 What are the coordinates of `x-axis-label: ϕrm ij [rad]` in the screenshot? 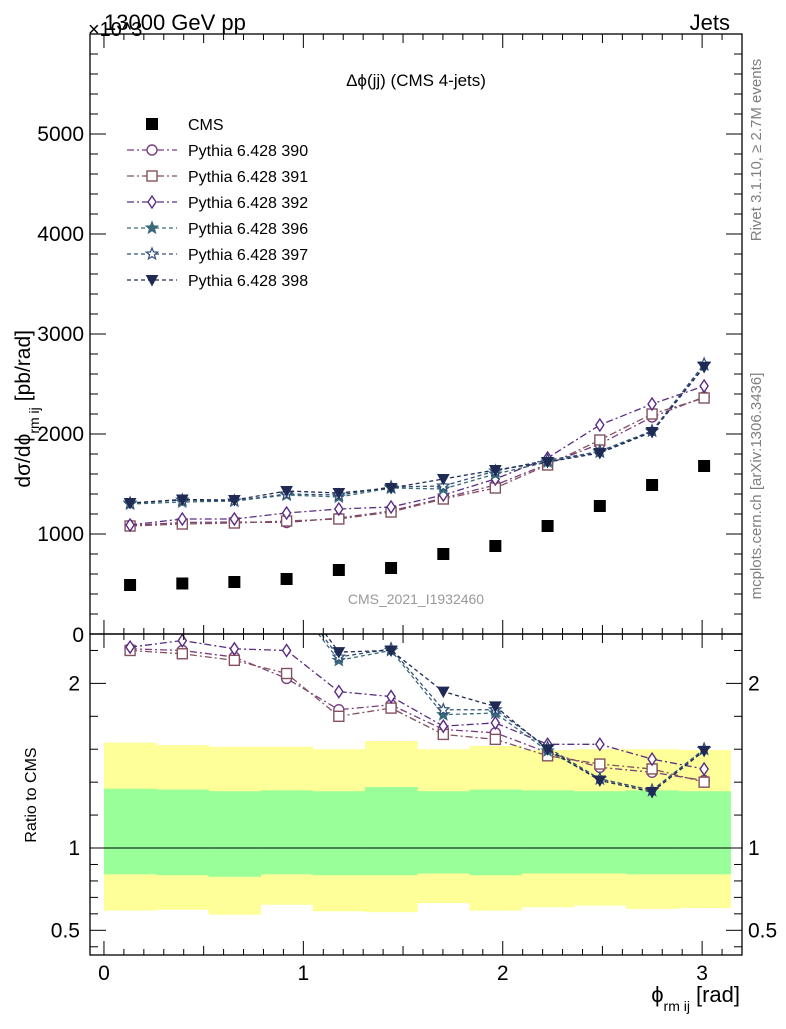 It's located at (695, 998).